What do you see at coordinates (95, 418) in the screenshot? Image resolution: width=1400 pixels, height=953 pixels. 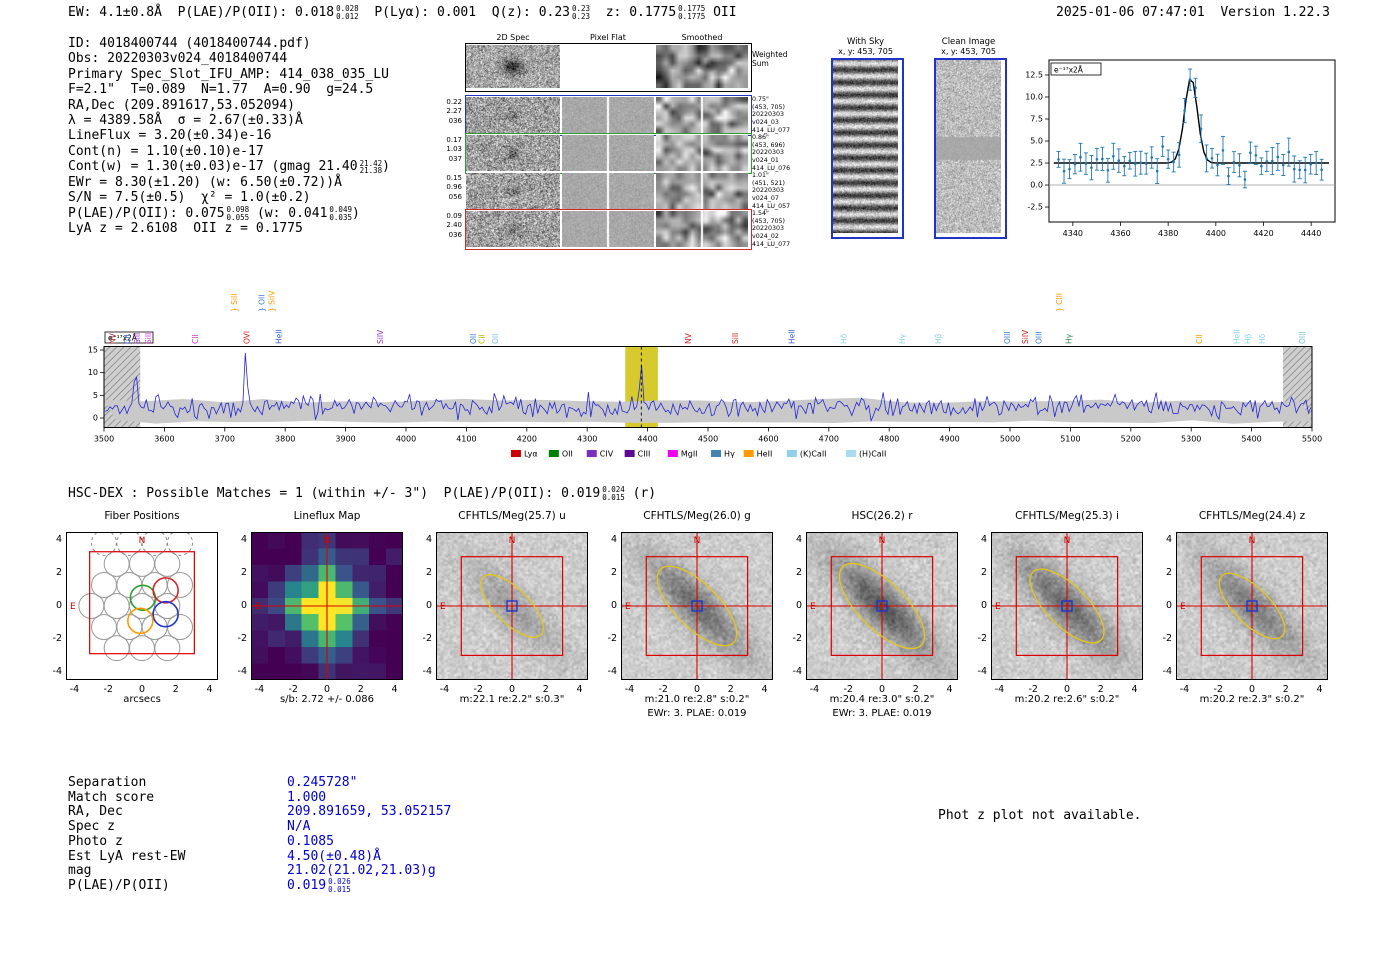 I see `svg-text: 0` at bounding box center [95, 418].